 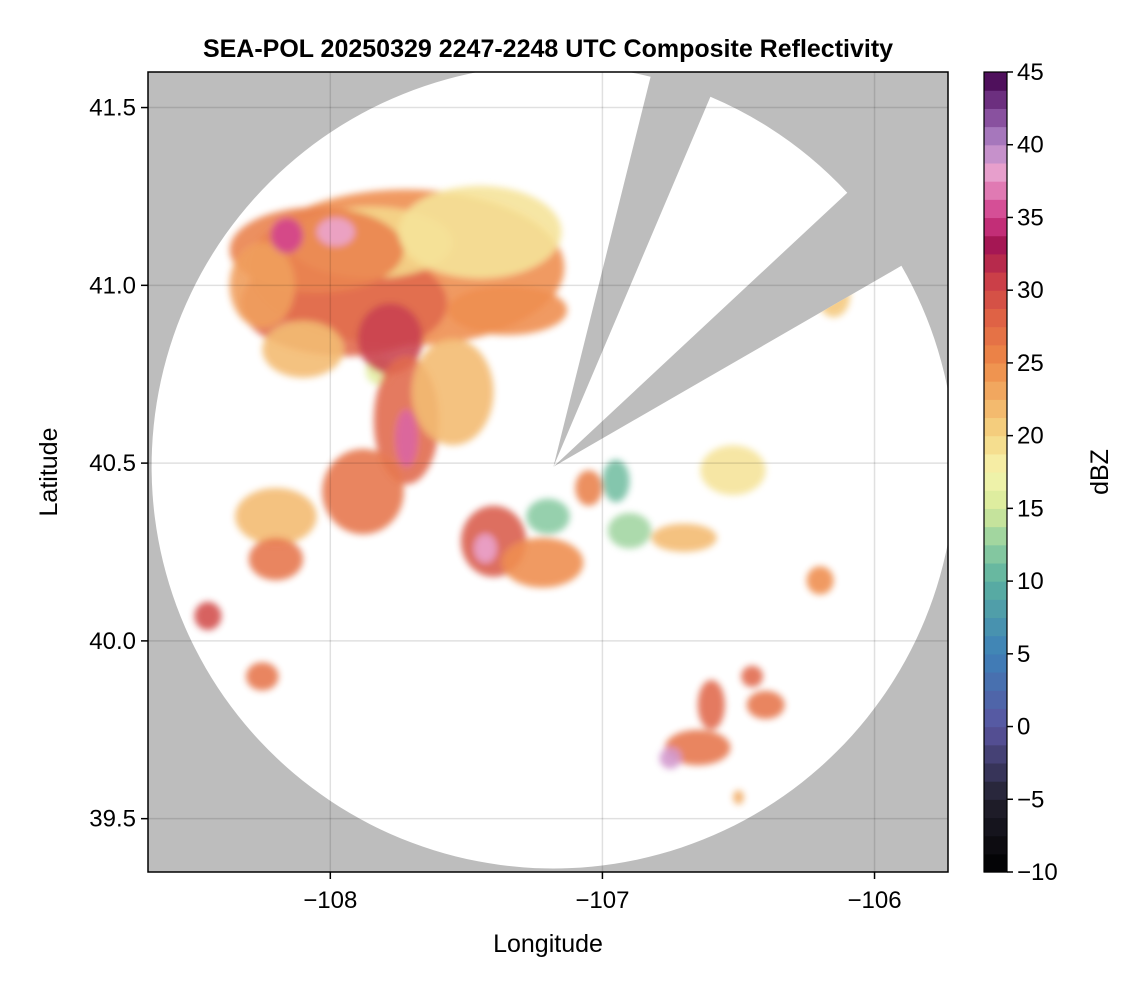 I want to click on colorbar-tick-label: 10, so click(x=1030, y=581).